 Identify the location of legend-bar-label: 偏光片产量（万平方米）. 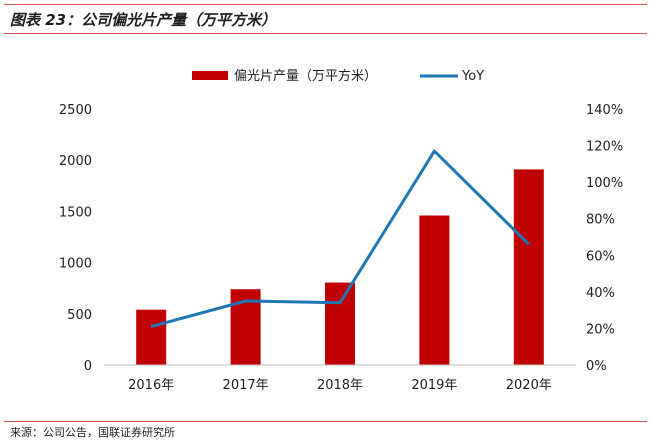
(305, 76).